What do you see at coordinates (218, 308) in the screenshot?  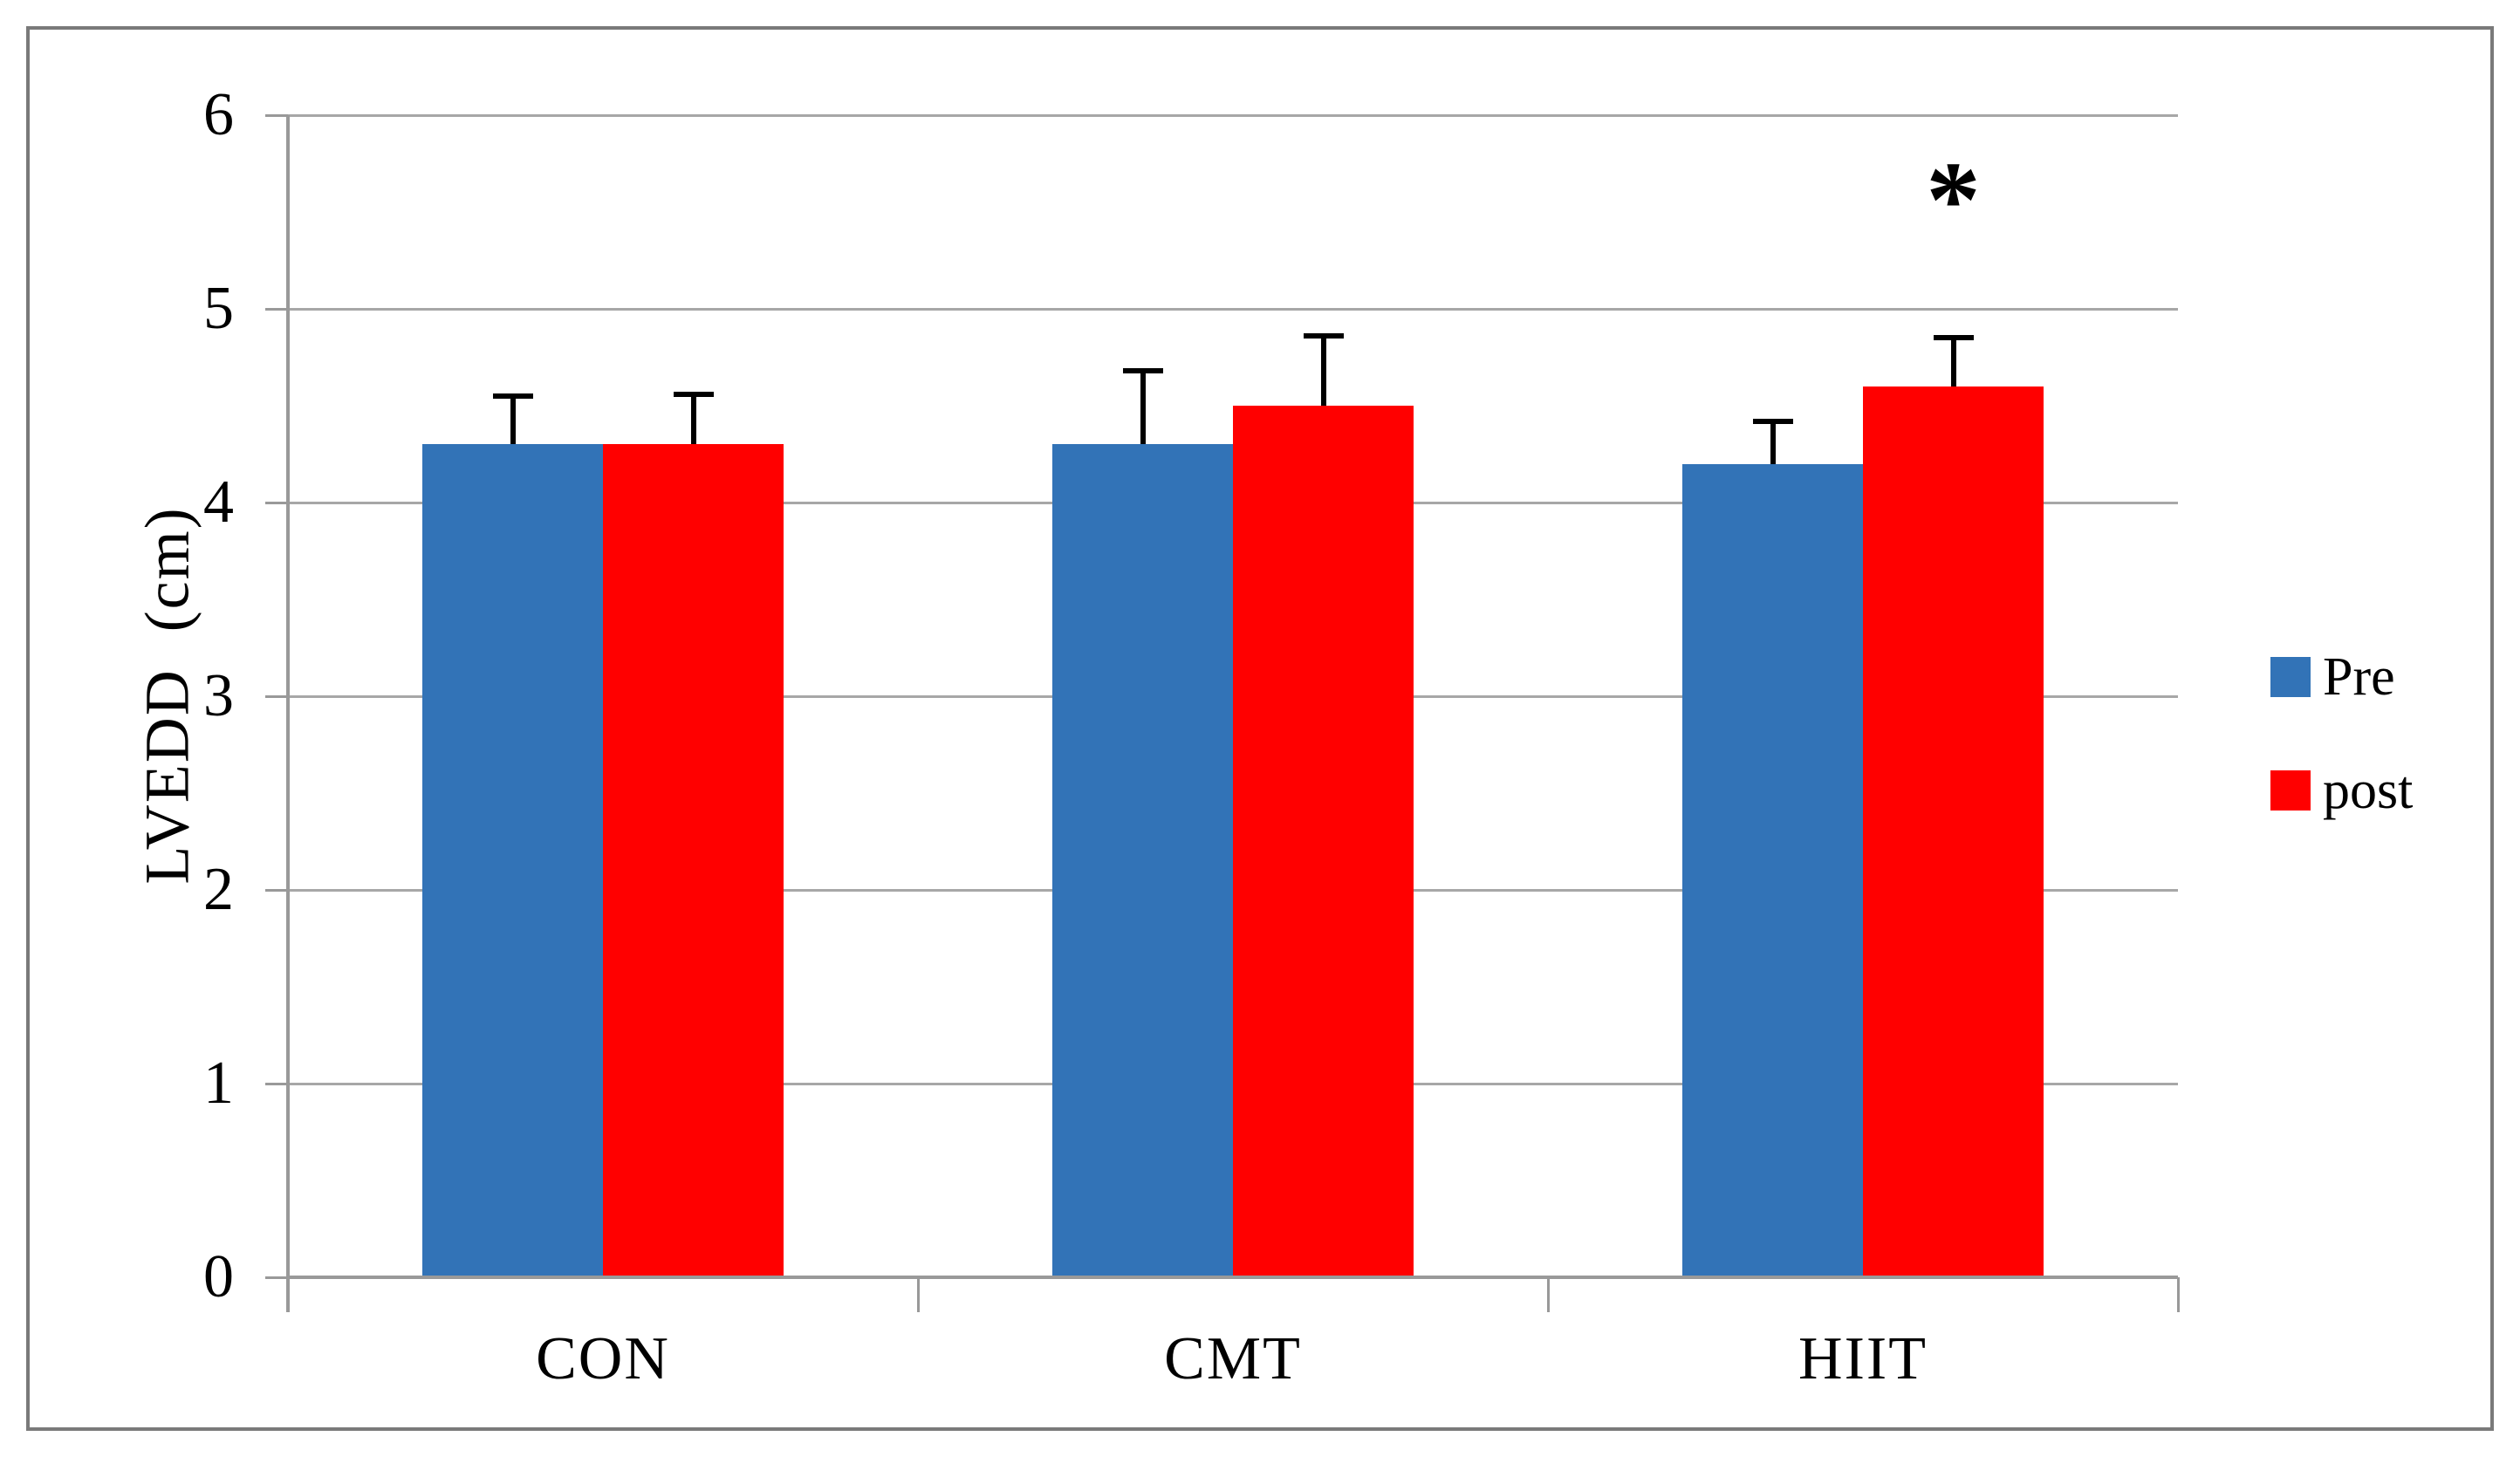 I see `y-tick-label: 5` at bounding box center [218, 308].